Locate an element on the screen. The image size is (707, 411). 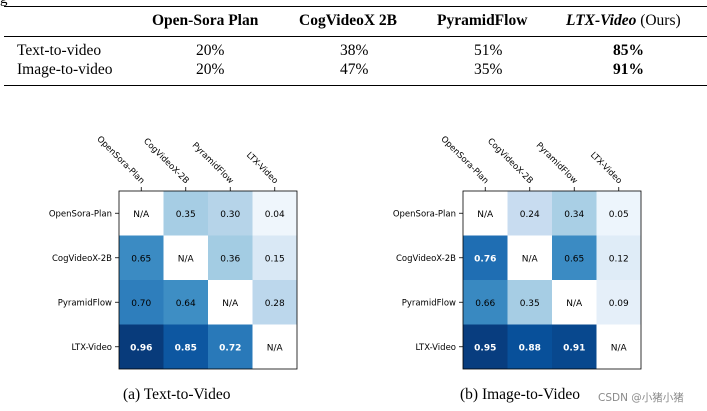
heatmap-cell-value: 0.72 is located at coordinates (230, 348).